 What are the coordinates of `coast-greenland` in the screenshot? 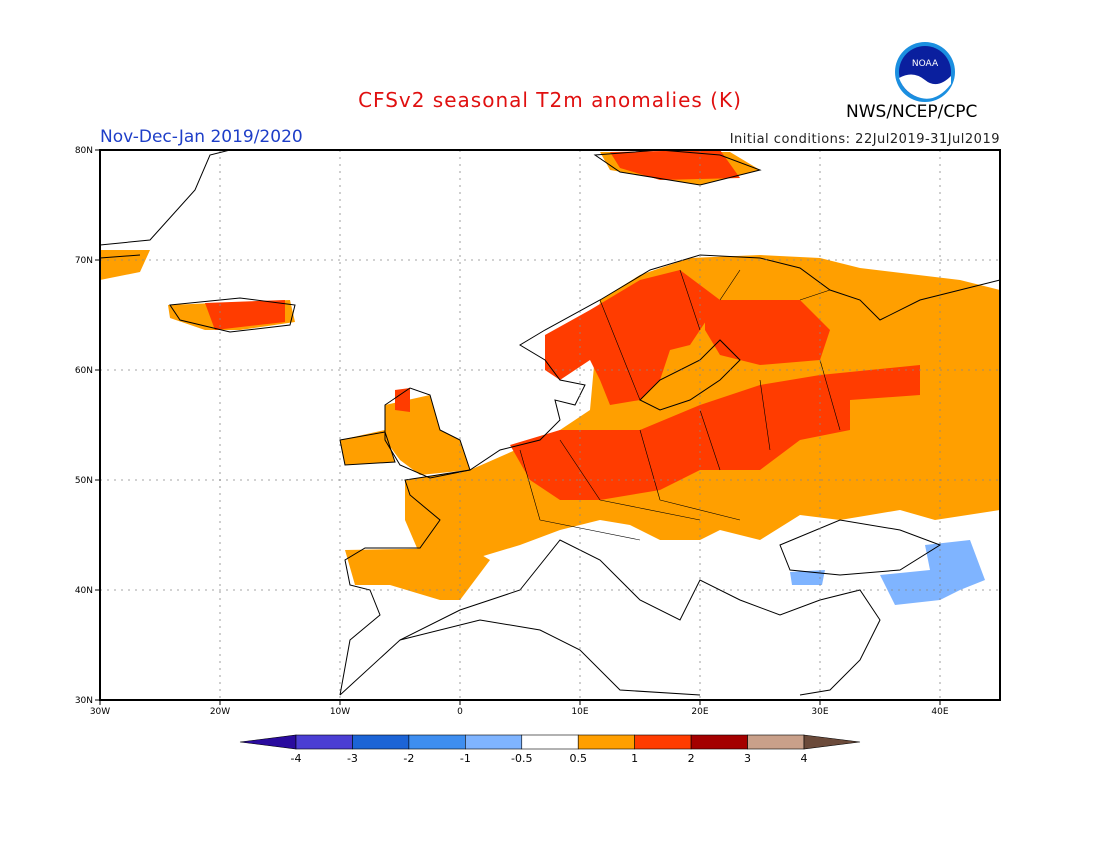 It's located at (165, 204).